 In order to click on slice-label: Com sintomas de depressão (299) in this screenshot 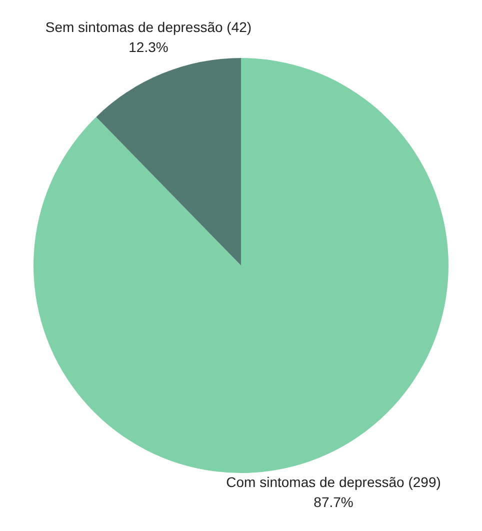, I will do `click(333, 482)`.